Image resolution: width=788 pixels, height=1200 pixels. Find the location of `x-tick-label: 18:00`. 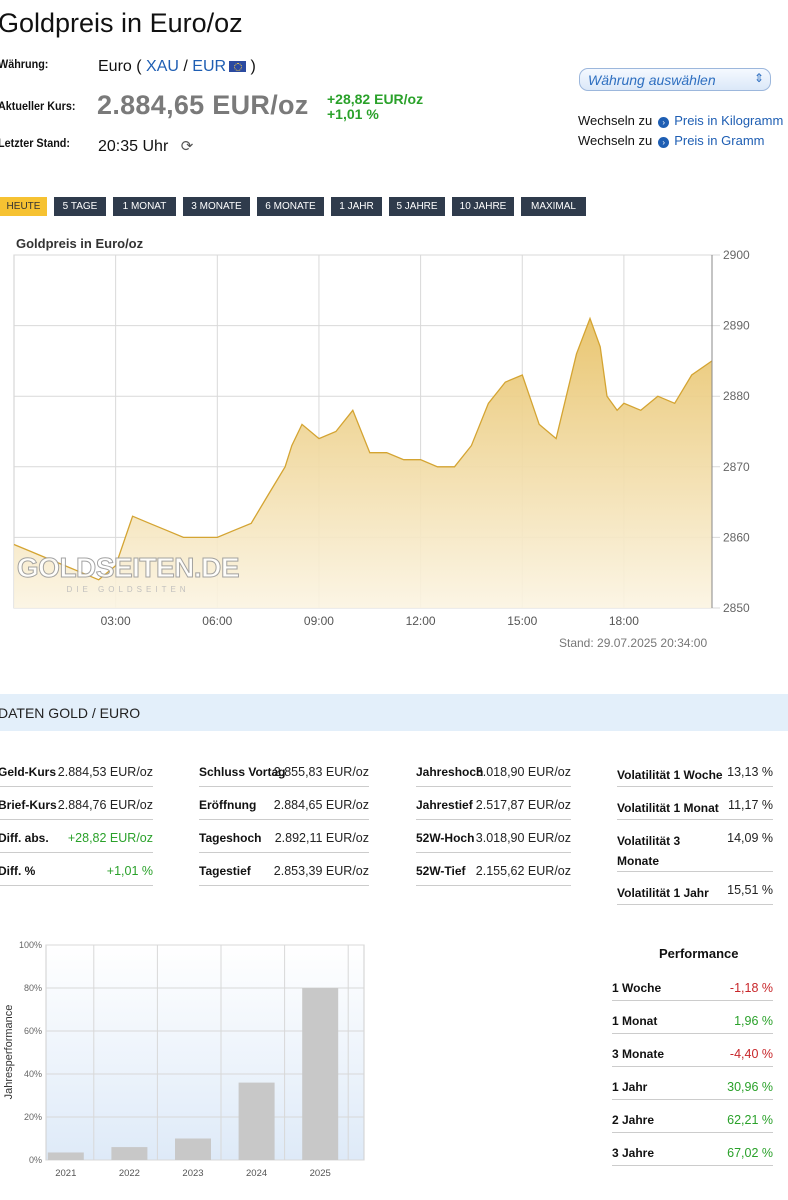

x-tick-label: 18:00 is located at coordinates (624, 621).